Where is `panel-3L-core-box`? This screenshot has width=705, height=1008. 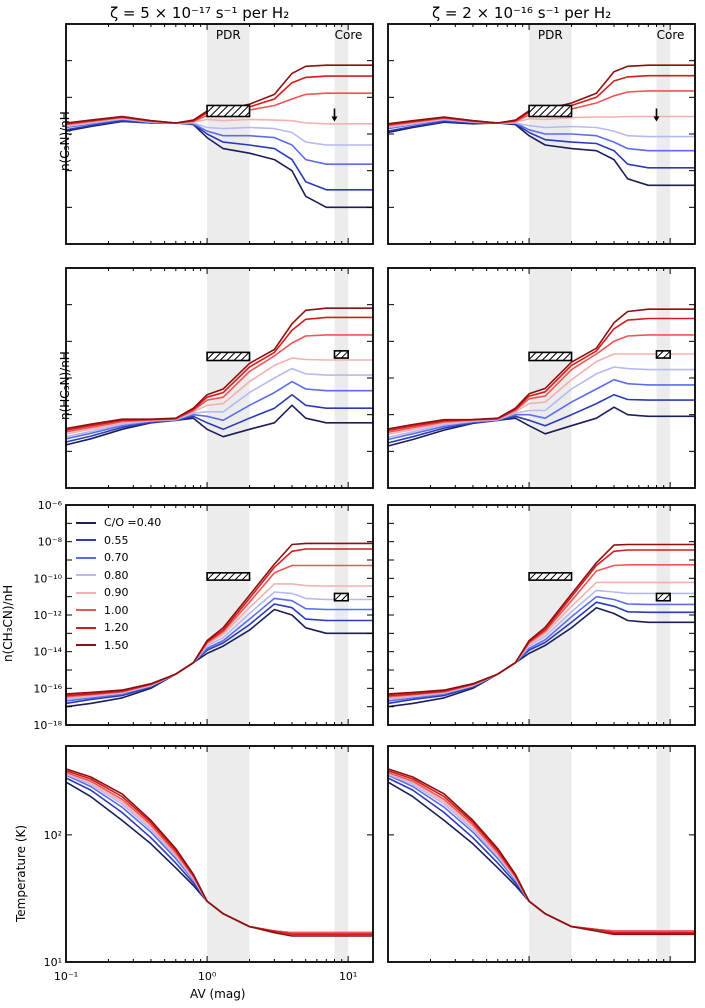 panel-3L-core-box is located at coordinates (341, 597).